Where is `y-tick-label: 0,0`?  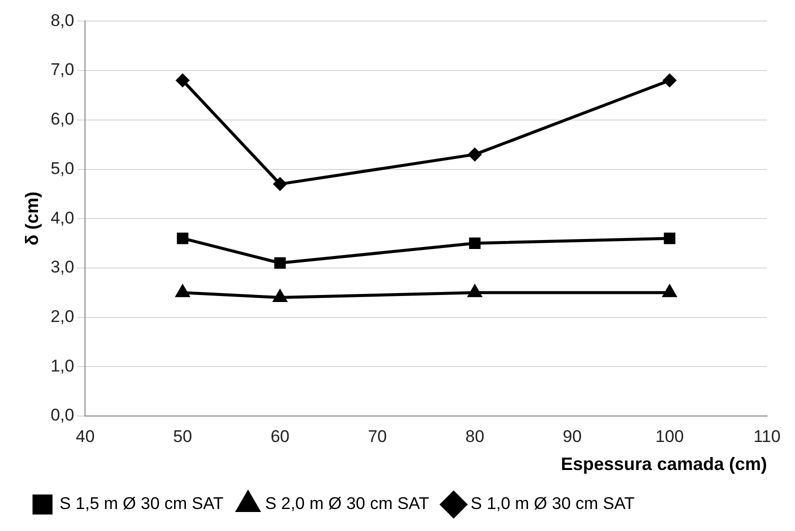
y-tick-label: 0,0 is located at coordinates (62, 415).